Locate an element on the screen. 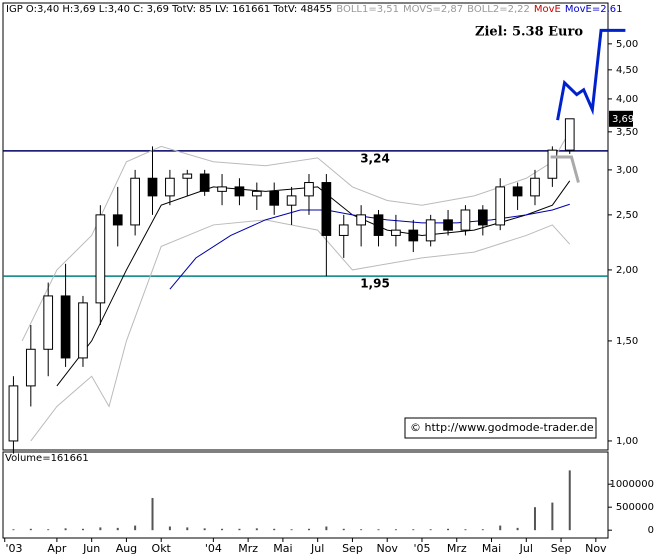 This screenshot has width=657, height=557. header-item: MOVS=2,87 is located at coordinates (433, 9).